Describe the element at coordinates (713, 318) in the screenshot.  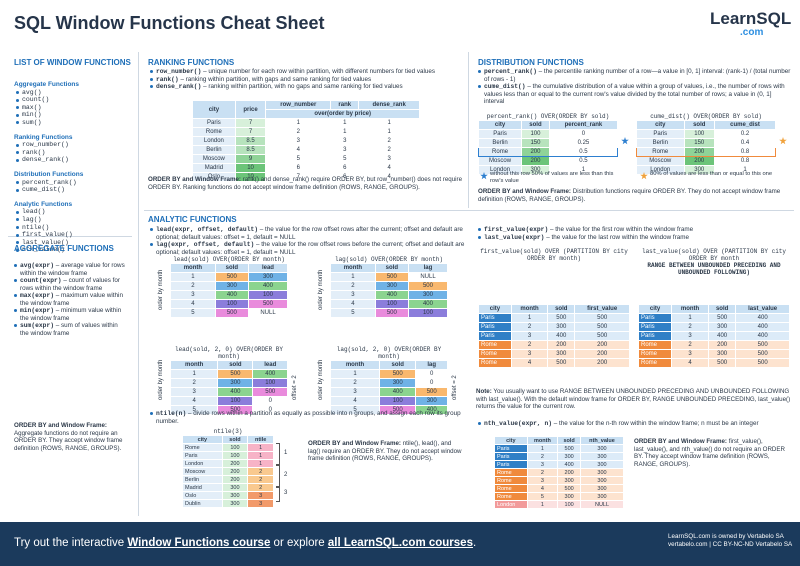
I see `table-row: Paris 1 500 400` at that location.